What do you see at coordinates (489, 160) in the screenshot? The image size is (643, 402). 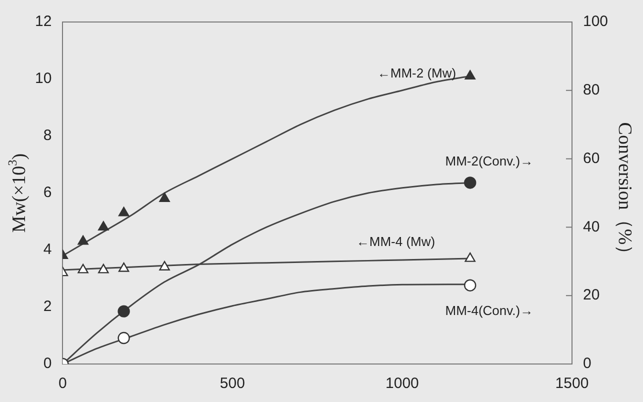 I see `series-label: MM-2(Conv.)→` at bounding box center [489, 160].